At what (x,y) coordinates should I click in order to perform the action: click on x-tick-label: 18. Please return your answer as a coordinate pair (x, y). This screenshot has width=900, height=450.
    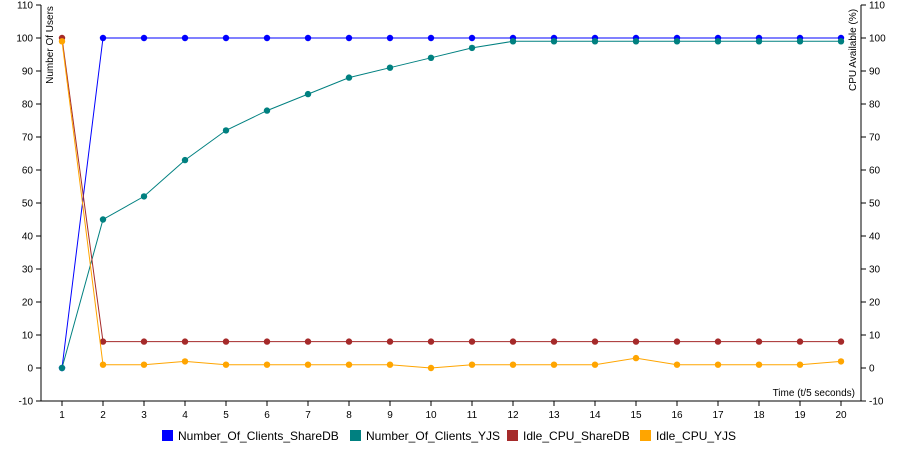
    Looking at the image, I should click on (759, 415).